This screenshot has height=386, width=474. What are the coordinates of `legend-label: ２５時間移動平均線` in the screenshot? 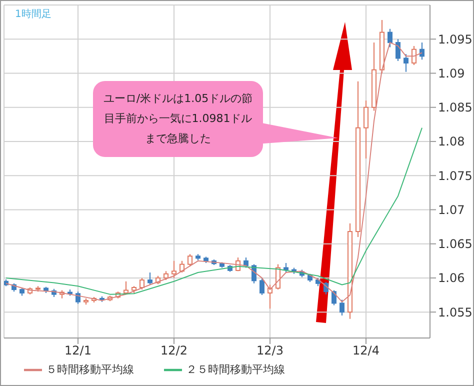 It's located at (235, 369).